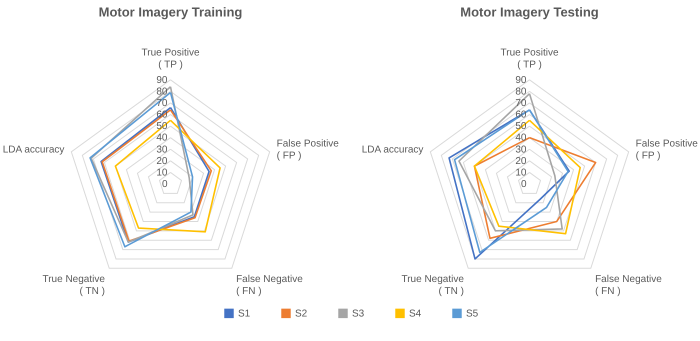 Image resolution: width=700 pixels, height=341 pixels. Describe the element at coordinates (301, 314) in the screenshot. I see `legend-label: S2` at that location.